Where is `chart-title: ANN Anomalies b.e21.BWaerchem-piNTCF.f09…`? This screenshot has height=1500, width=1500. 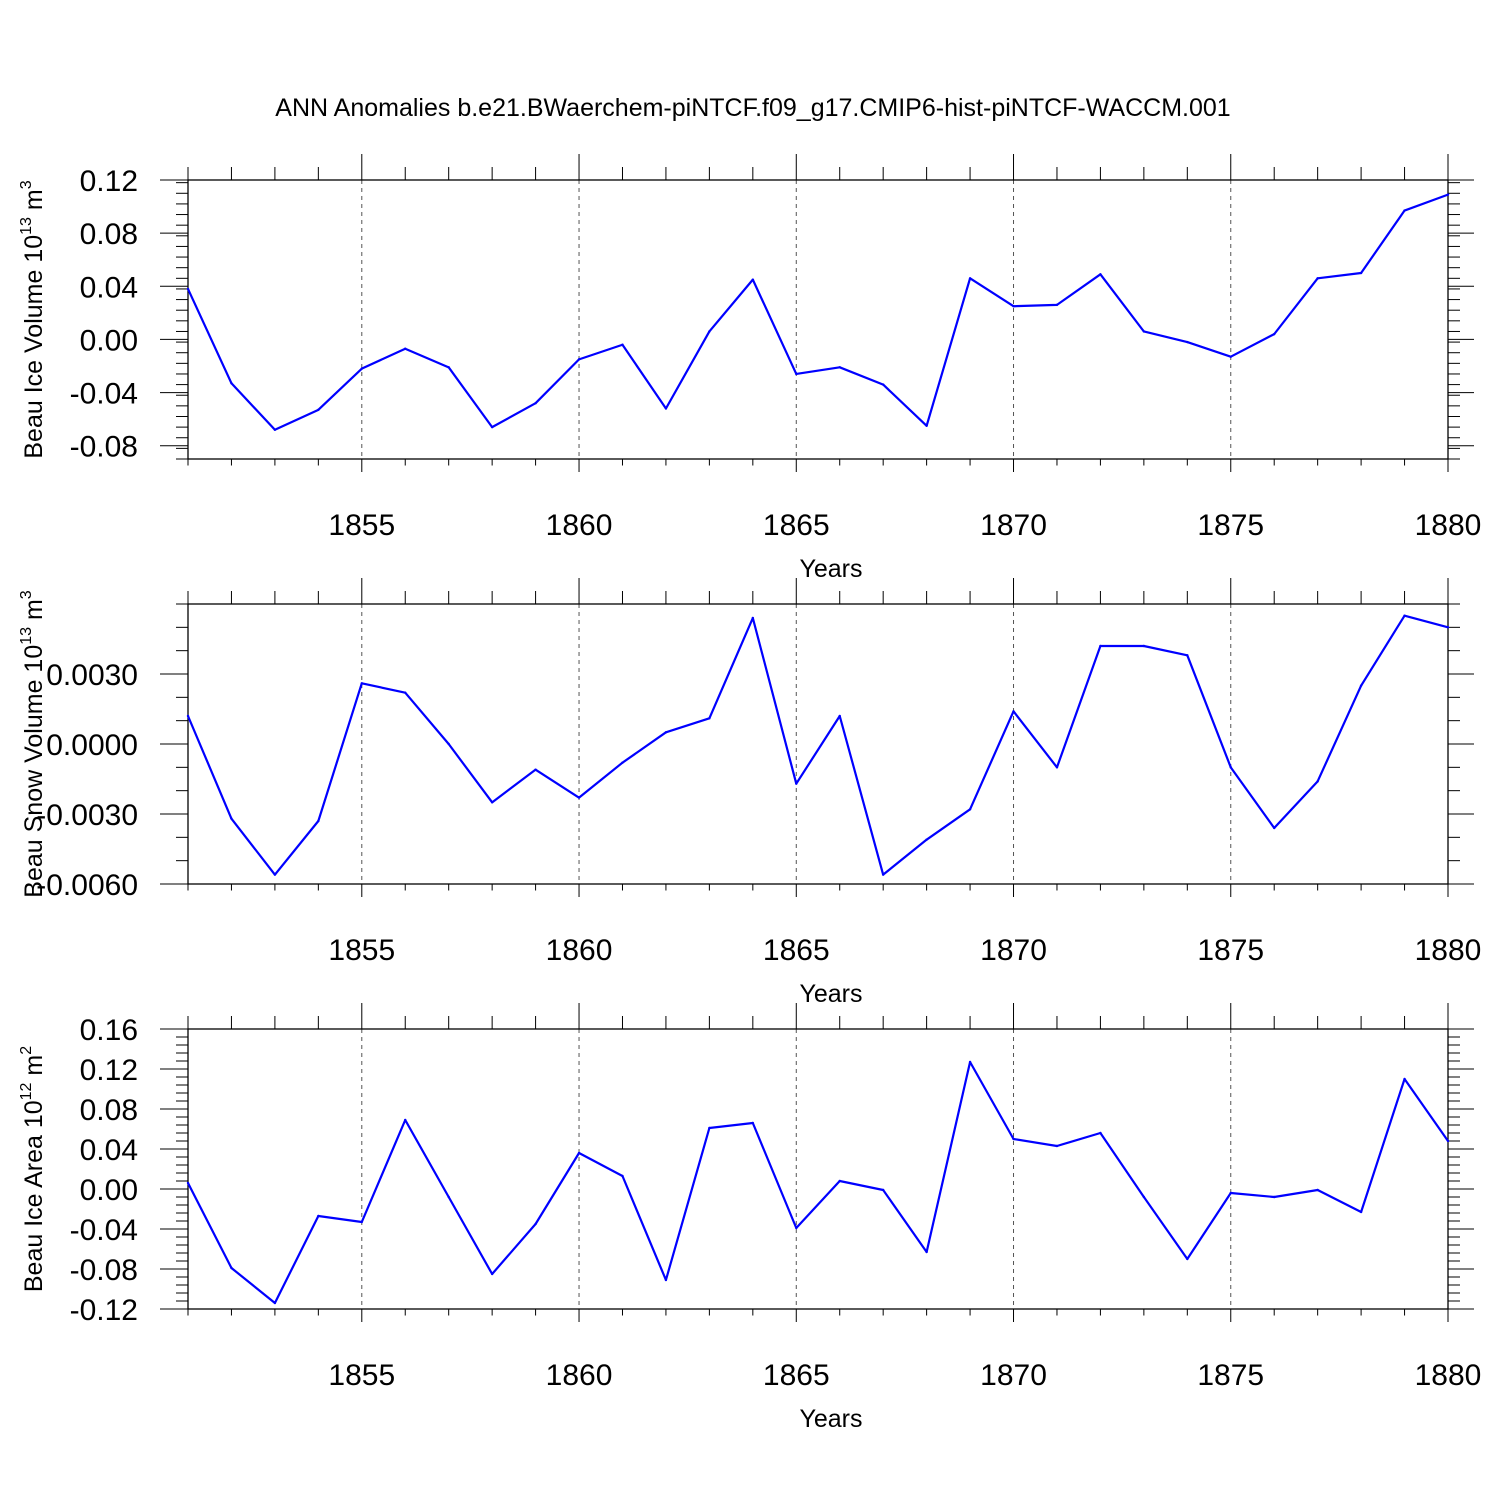
chart-title: ANN Anomalies b.e21.BWaerchem-piNTCF.f09… is located at coordinates (752, 108).